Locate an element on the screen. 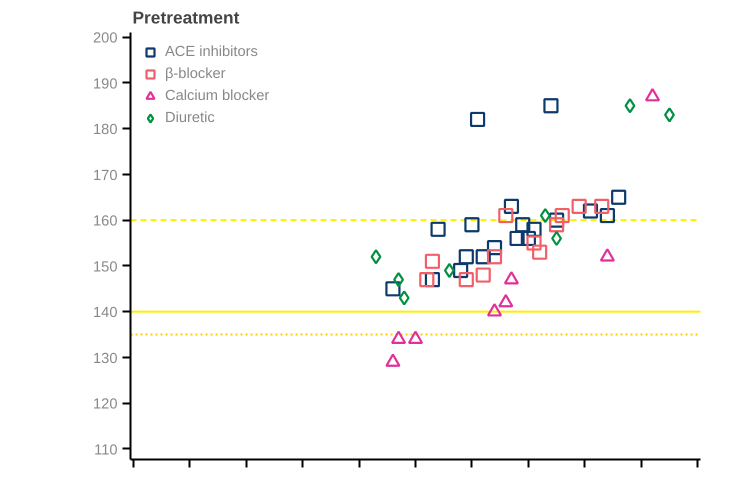 The height and width of the screenshot is (499, 754). y-tick-label: 190 is located at coordinates (105, 84).